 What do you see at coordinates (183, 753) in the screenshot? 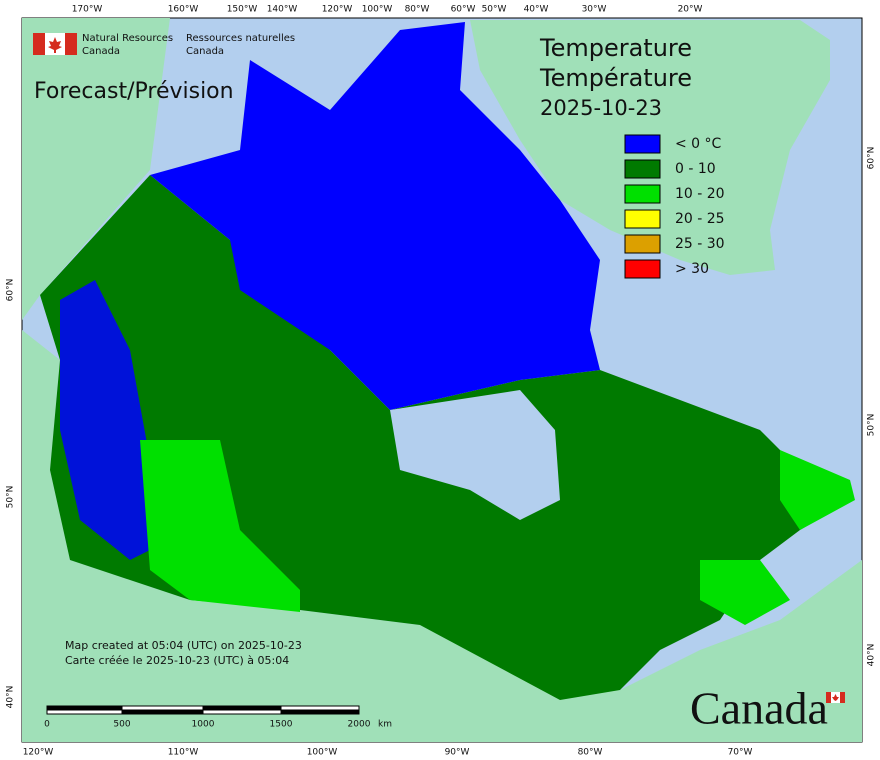
I see `graticule-label: 110°W` at bounding box center [183, 753].